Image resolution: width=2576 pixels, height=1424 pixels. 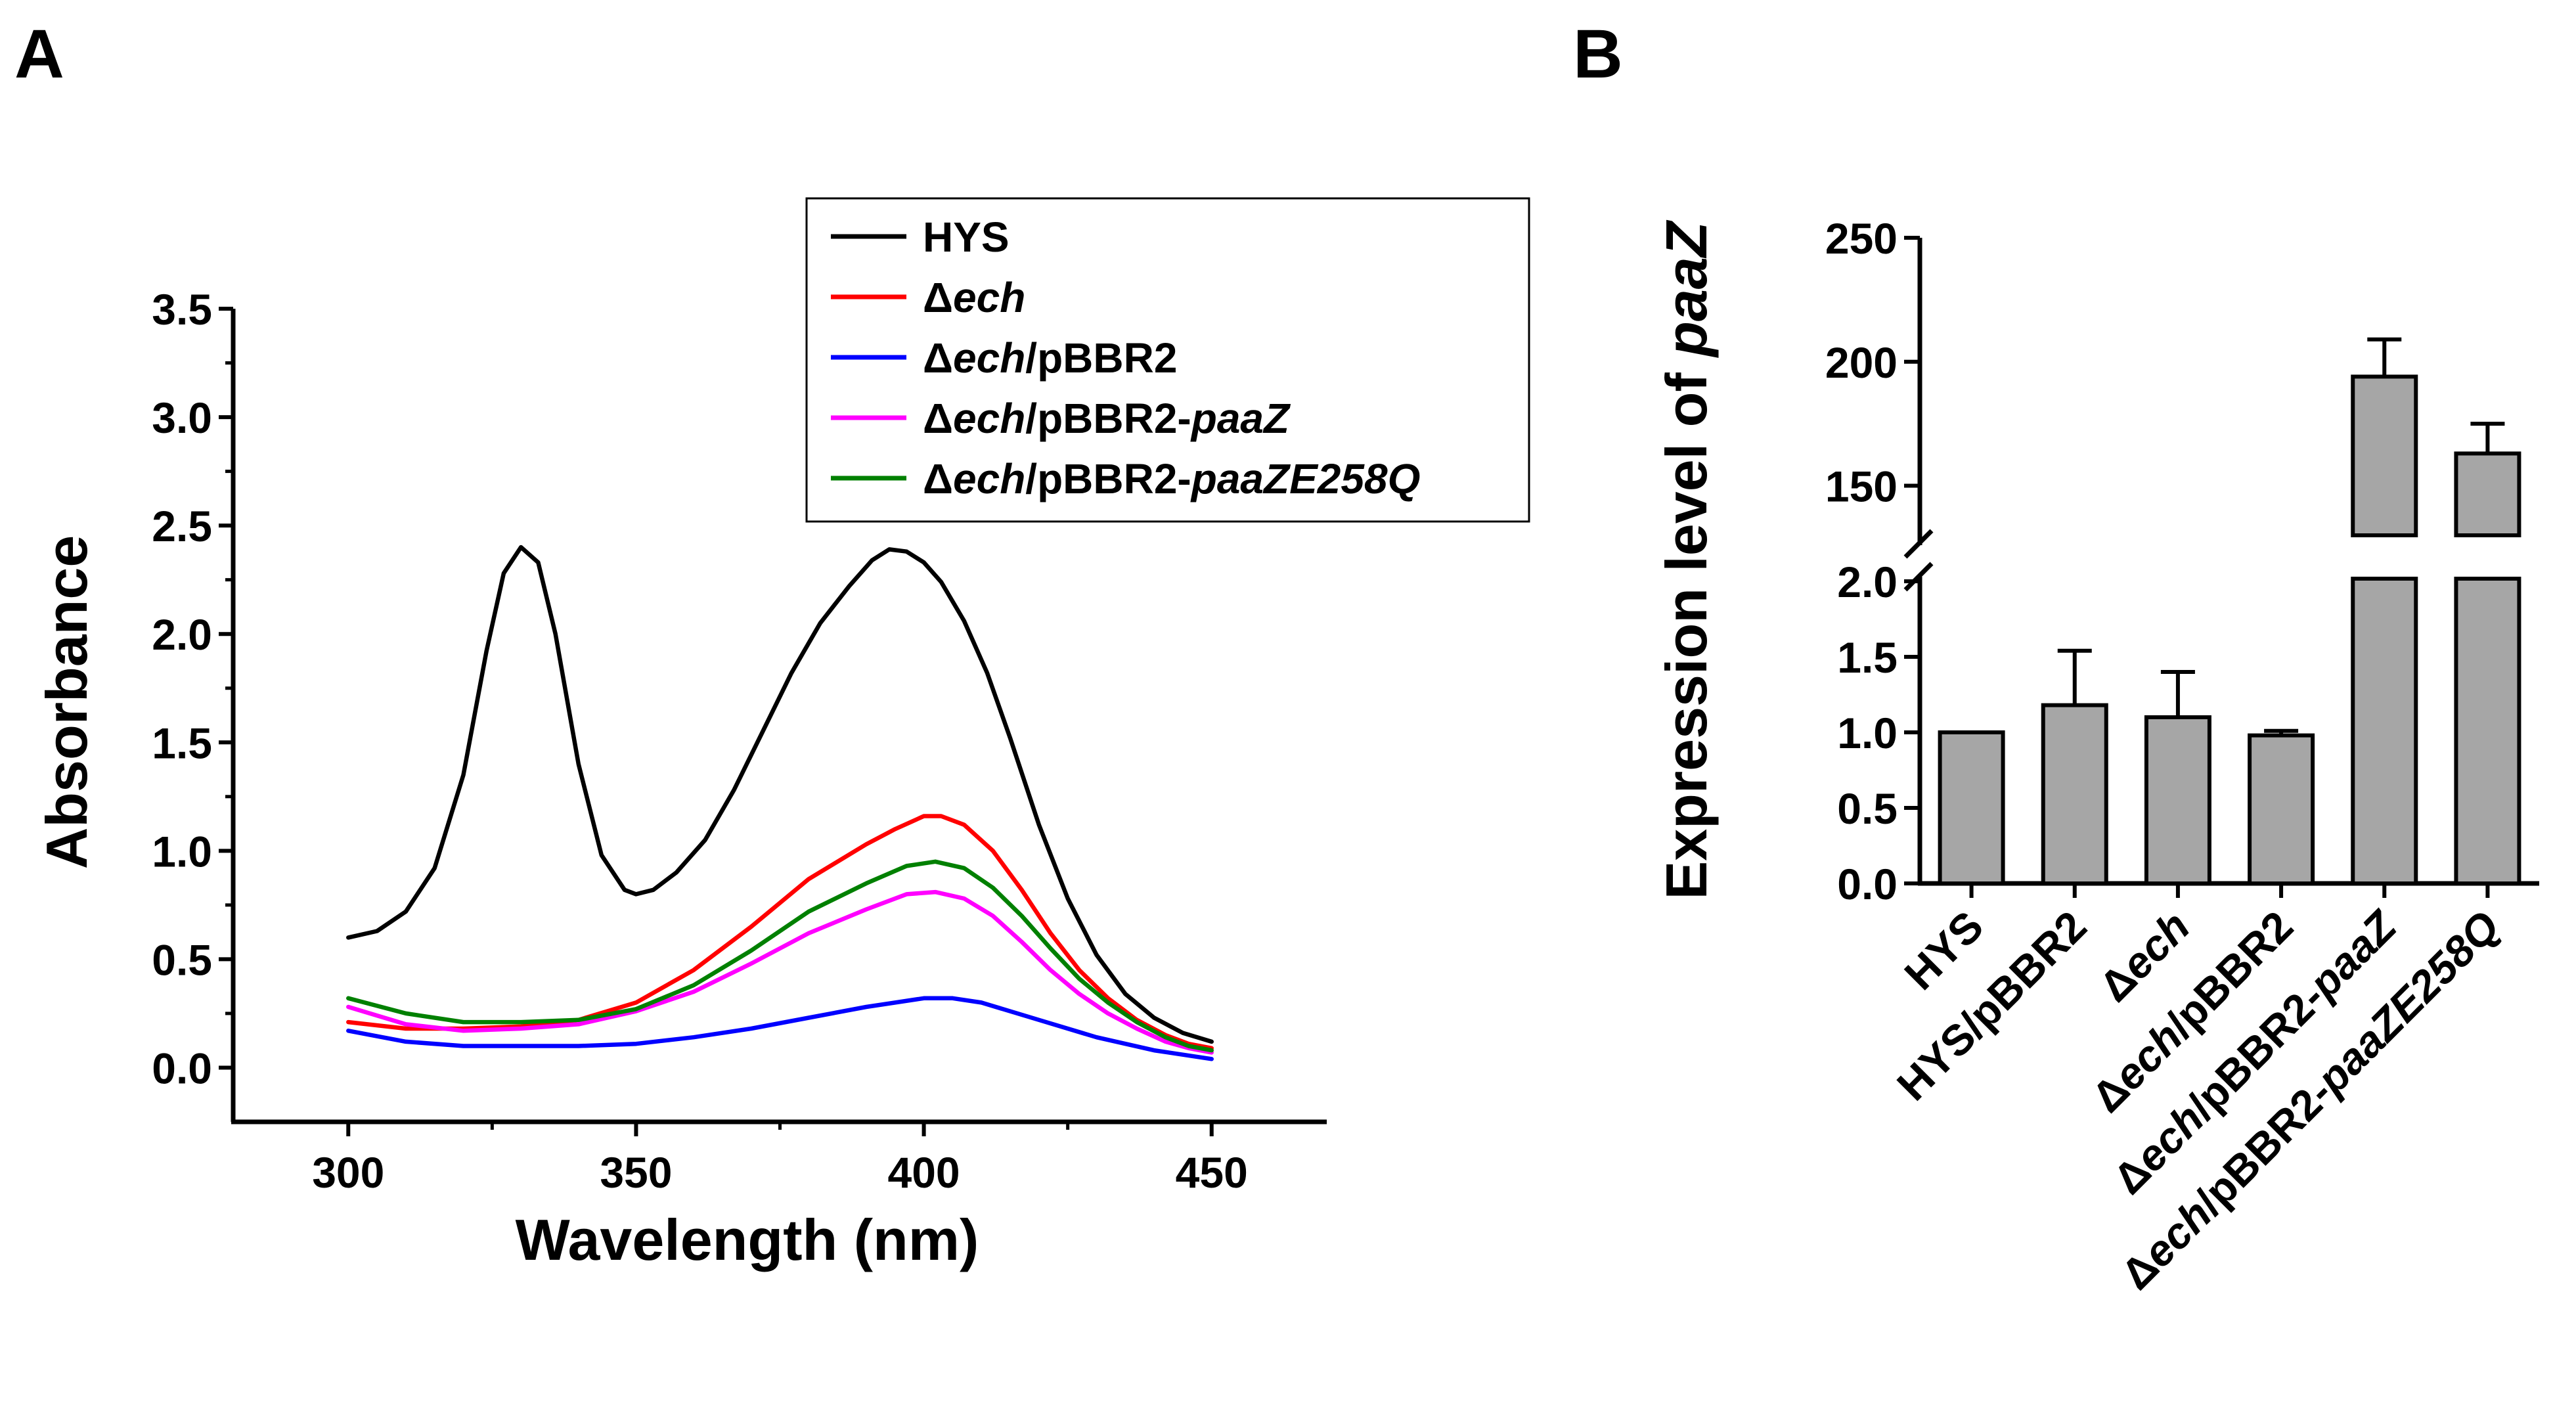 I want to click on legend-entry: Δech/pBBR2-paaZ, so click(x=1107, y=418).